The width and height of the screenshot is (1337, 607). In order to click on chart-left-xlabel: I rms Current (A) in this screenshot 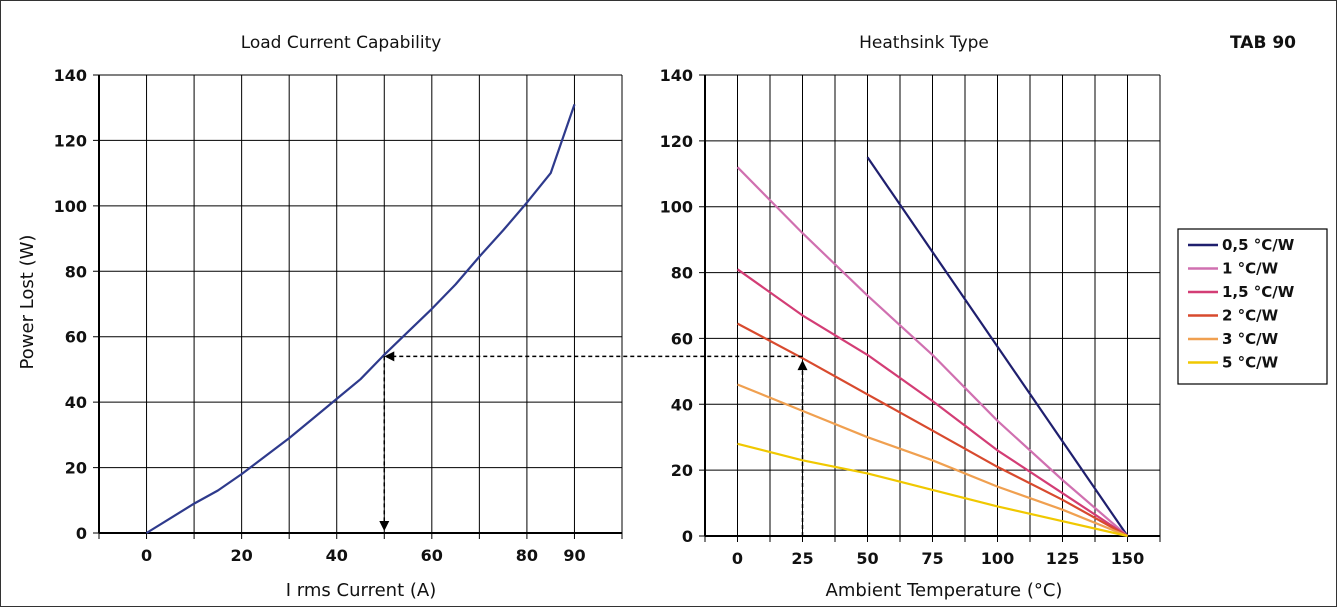, I will do `click(361, 590)`.